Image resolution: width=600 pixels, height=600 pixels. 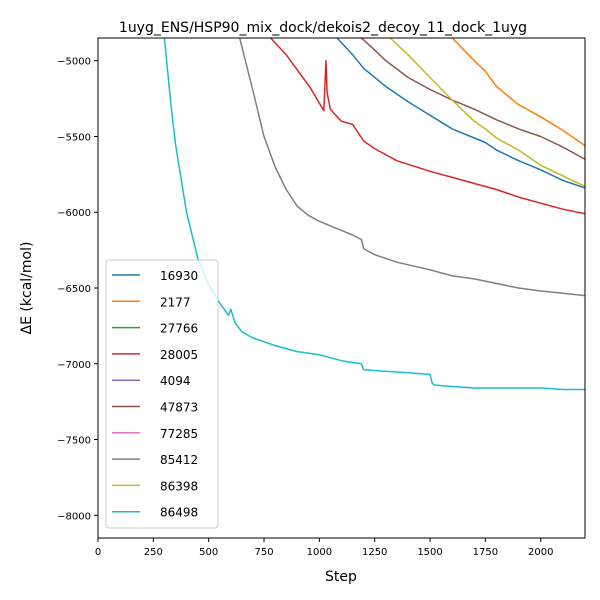 I want to click on x-tick-label: 1750, so click(x=485, y=552).